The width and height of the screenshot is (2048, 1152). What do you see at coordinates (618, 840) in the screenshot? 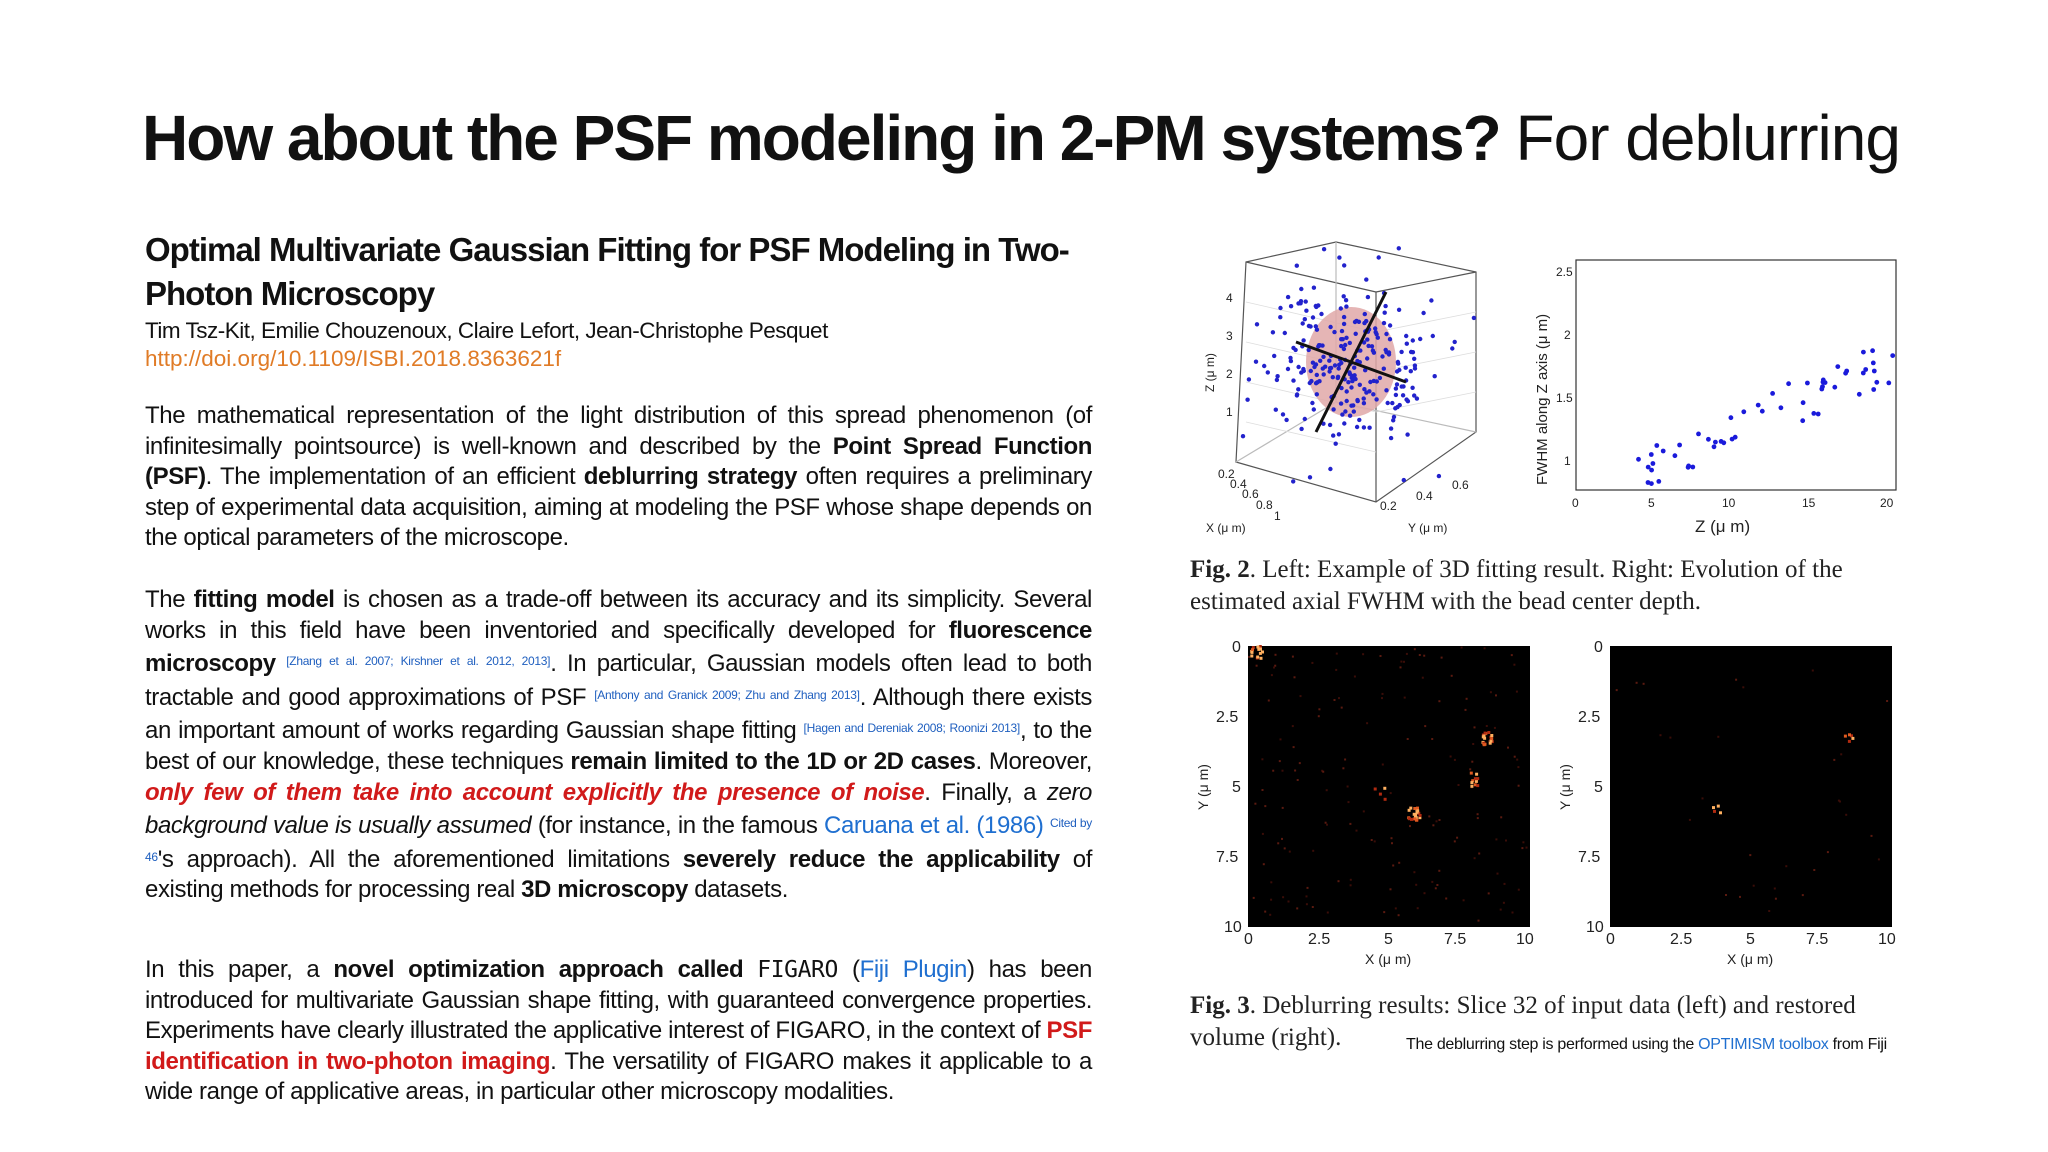
I see `cited-by-badge: Cited by 46` at bounding box center [618, 840].